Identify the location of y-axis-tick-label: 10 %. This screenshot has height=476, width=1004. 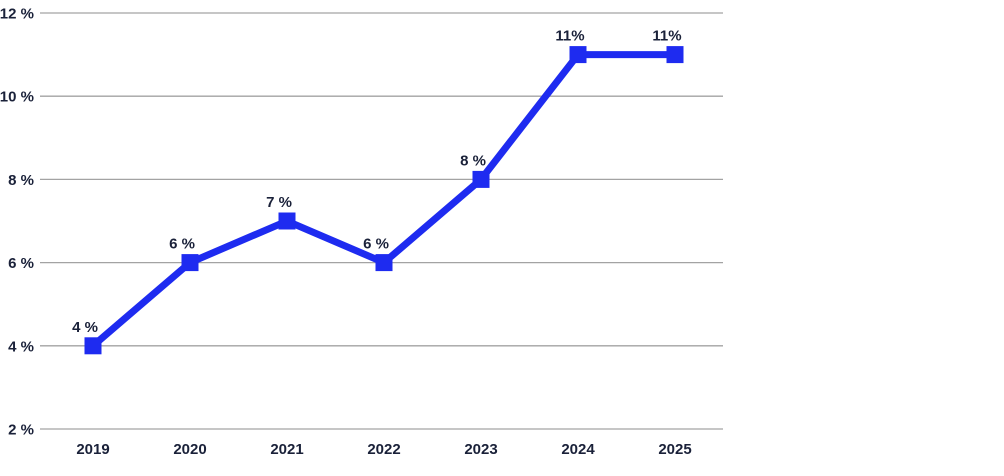
(17, 97).